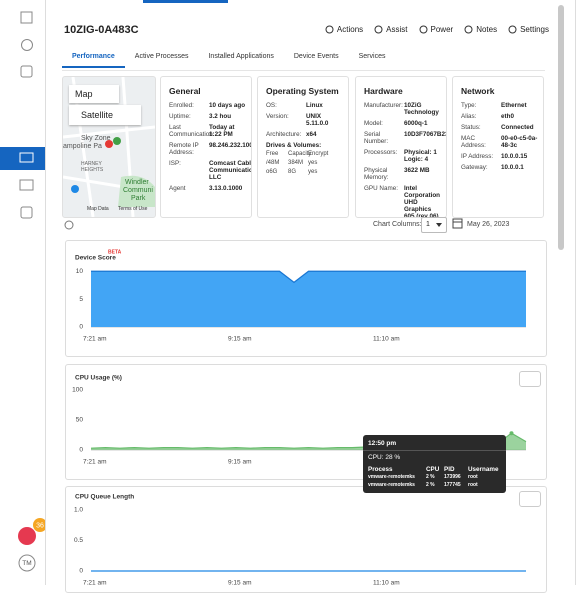 Image resolution: width=585 pixels, height=597 pixels. What do you see at coordinates (512, 29) in the screenshot?
I see `action-icon` at bounding box center [512, 29].